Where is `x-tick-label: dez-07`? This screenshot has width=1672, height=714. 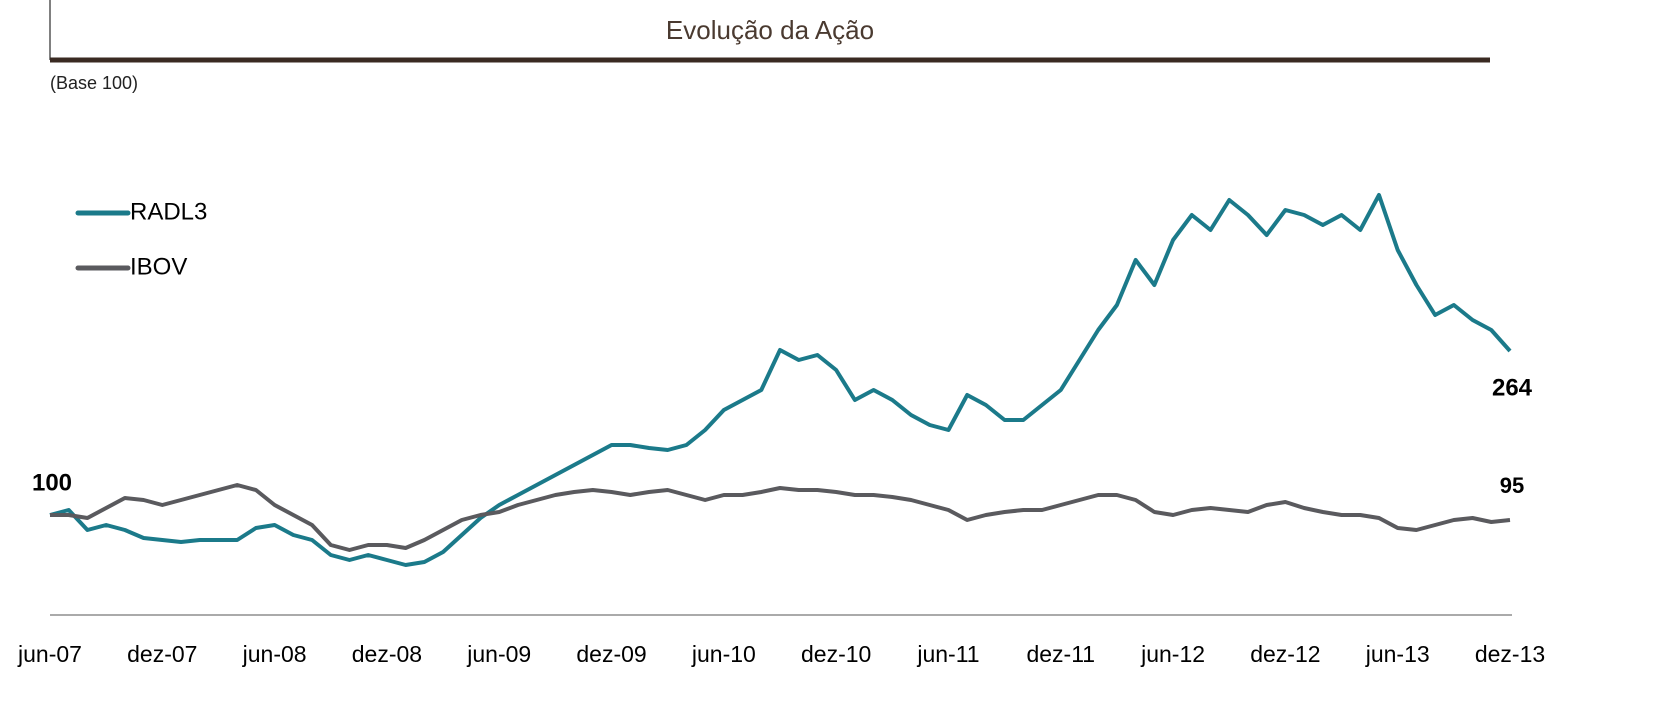
x-tick-label: dez-07 is located at coordinates (162, 654).